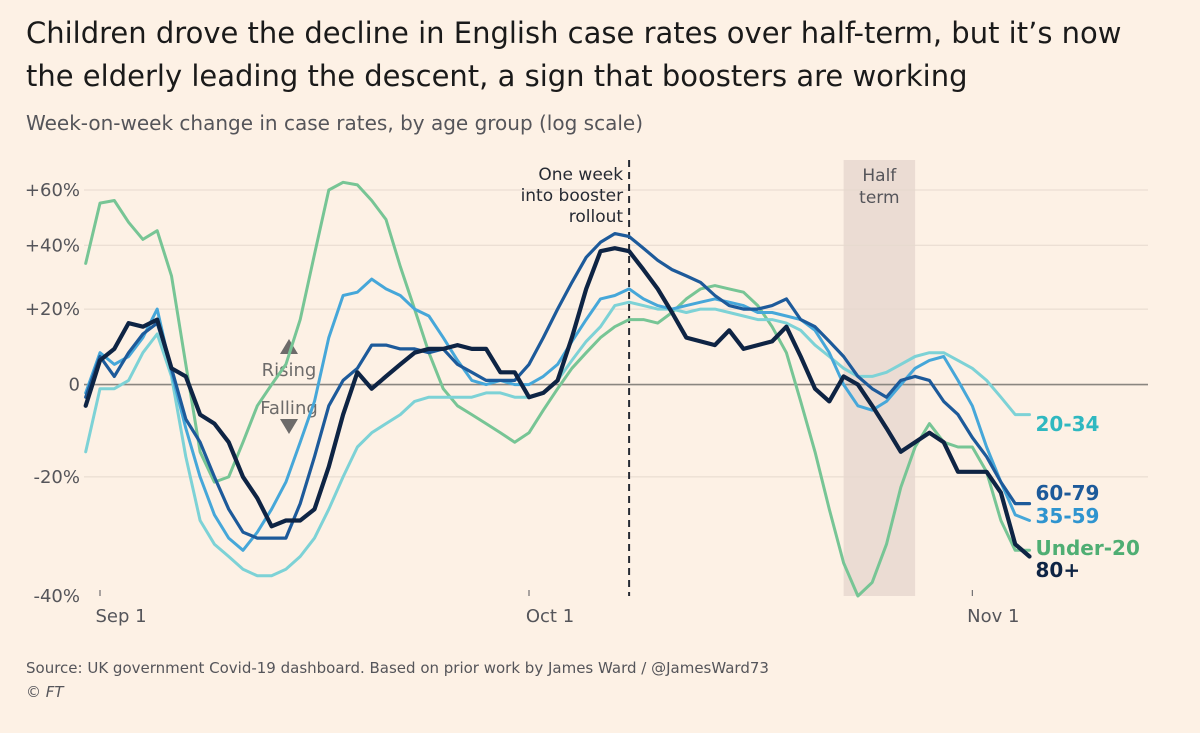 This screenshot has height=733, width=1200. What do you see at coordinates (289, 408) in the screenshot?
I see `falling-label: Falling` at bounding box center [289, 408].